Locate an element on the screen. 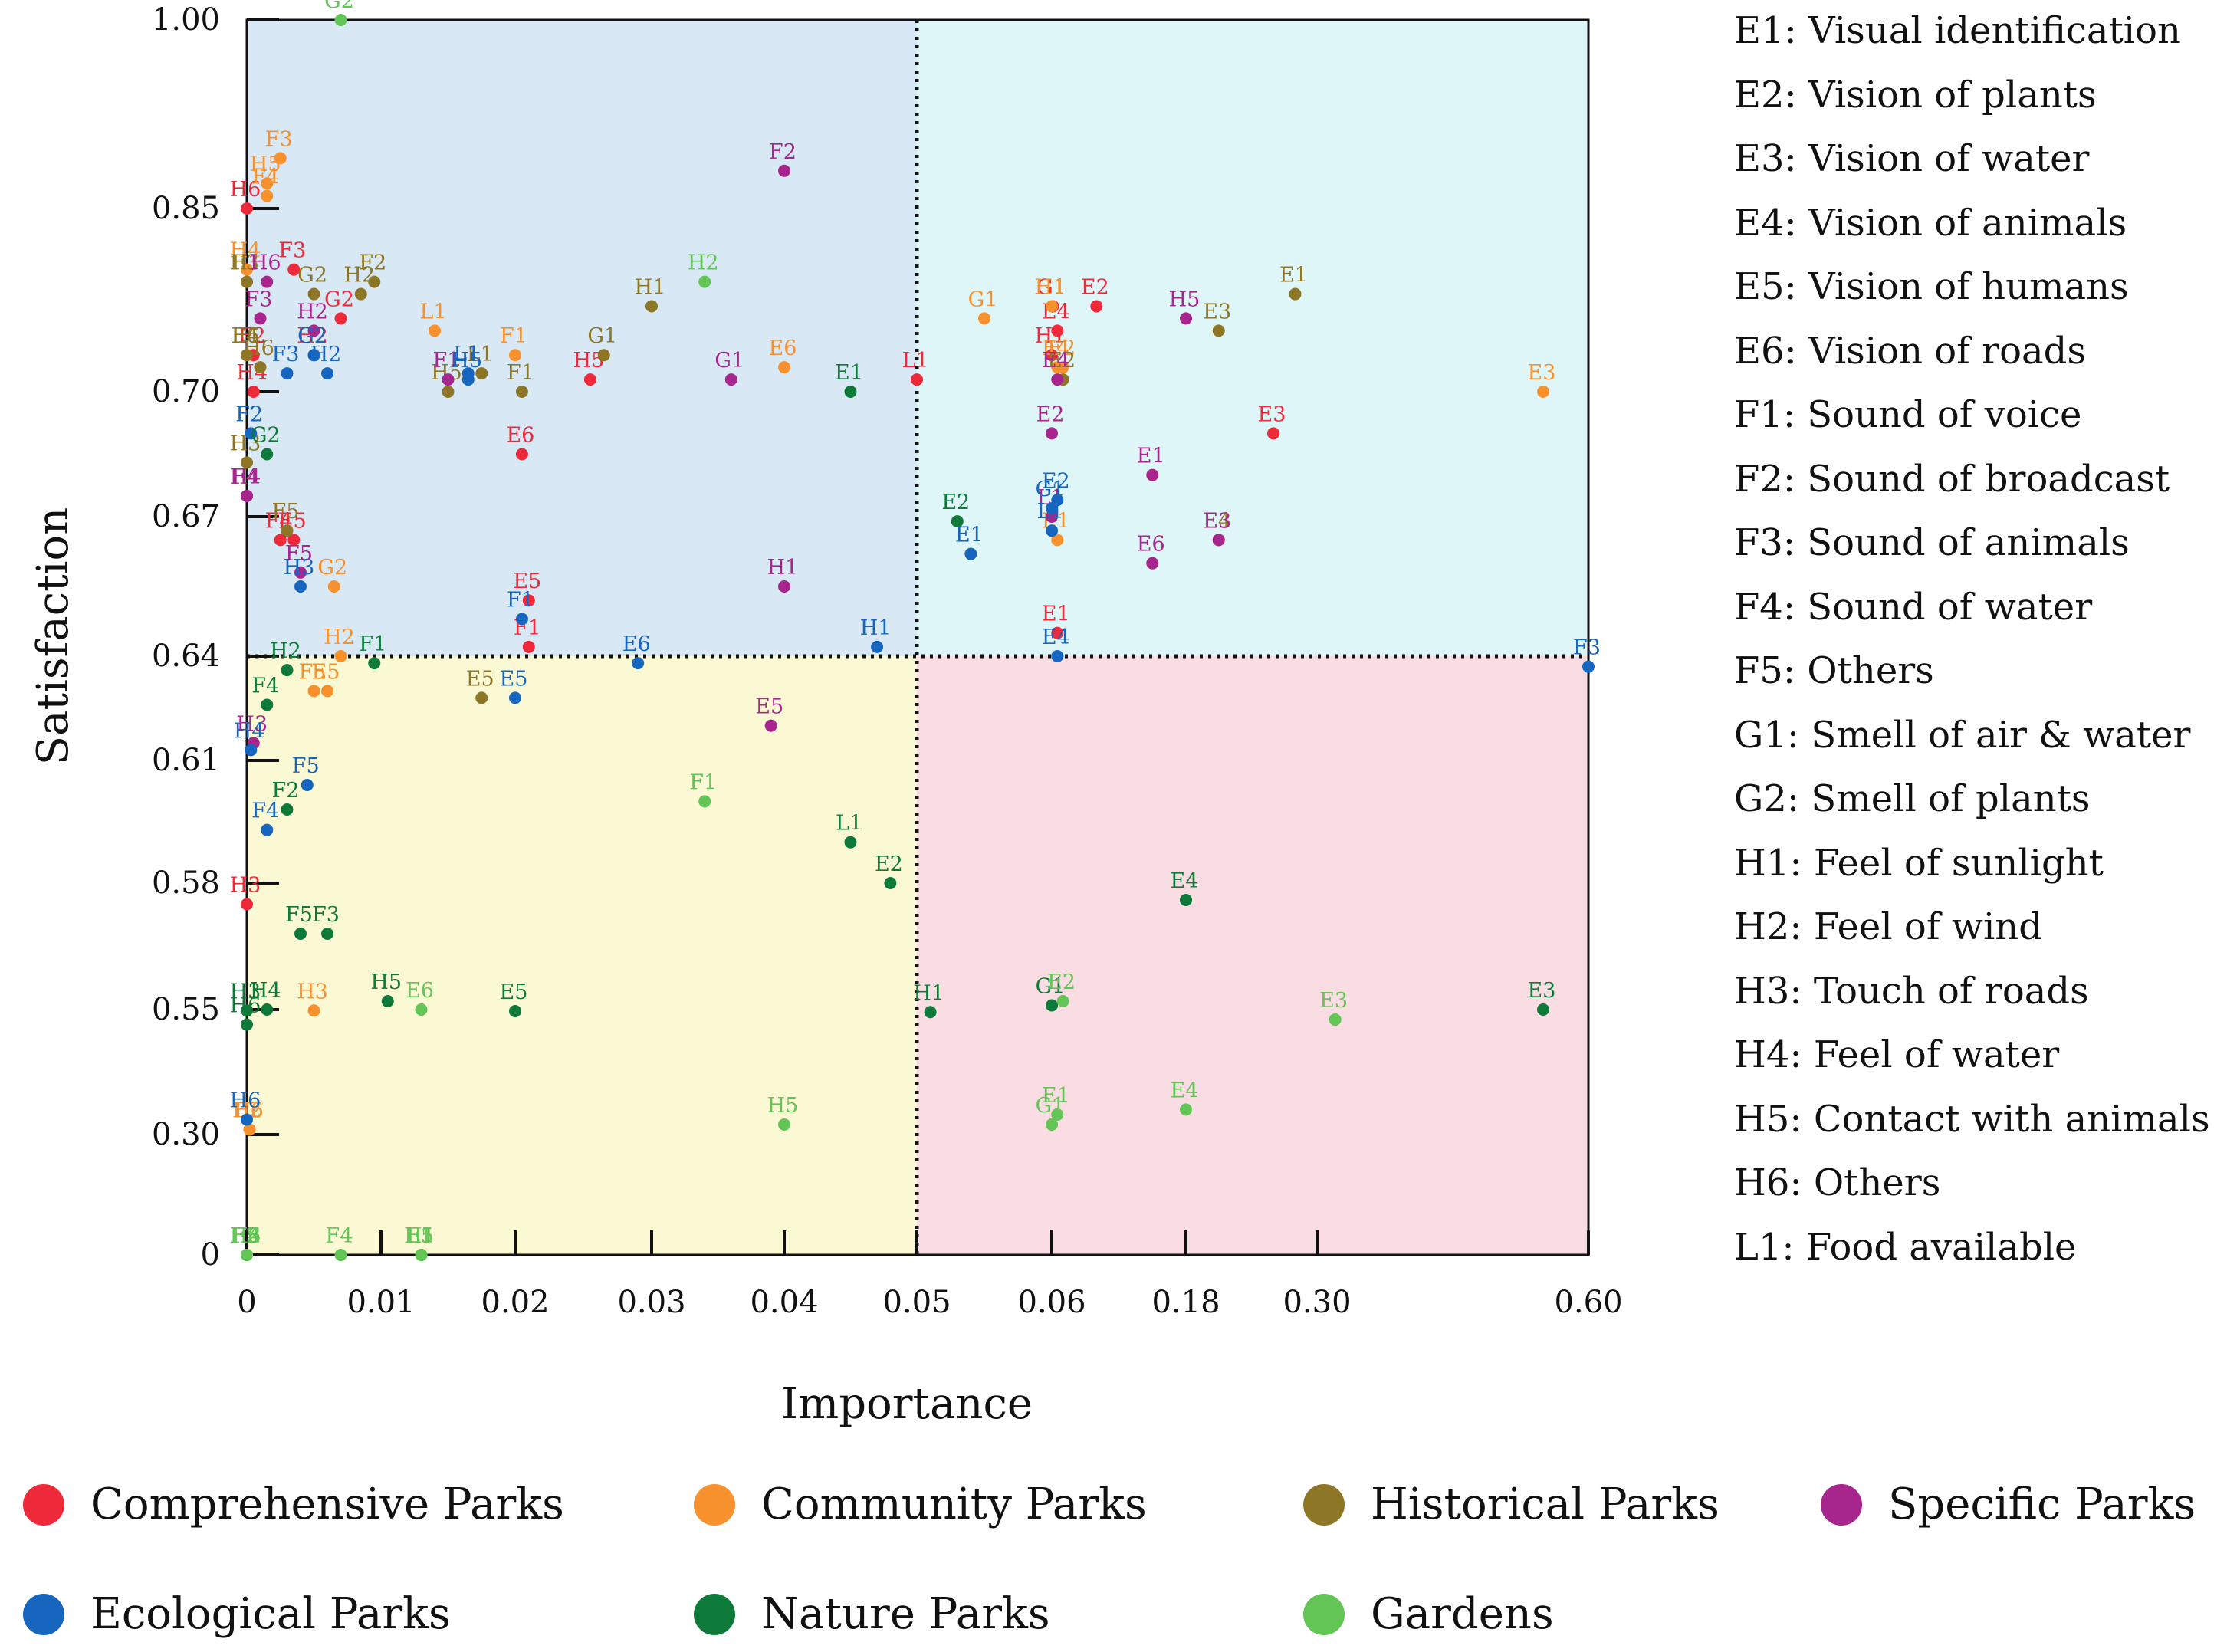  point-label: H6 is located at coordinates (258, 348).